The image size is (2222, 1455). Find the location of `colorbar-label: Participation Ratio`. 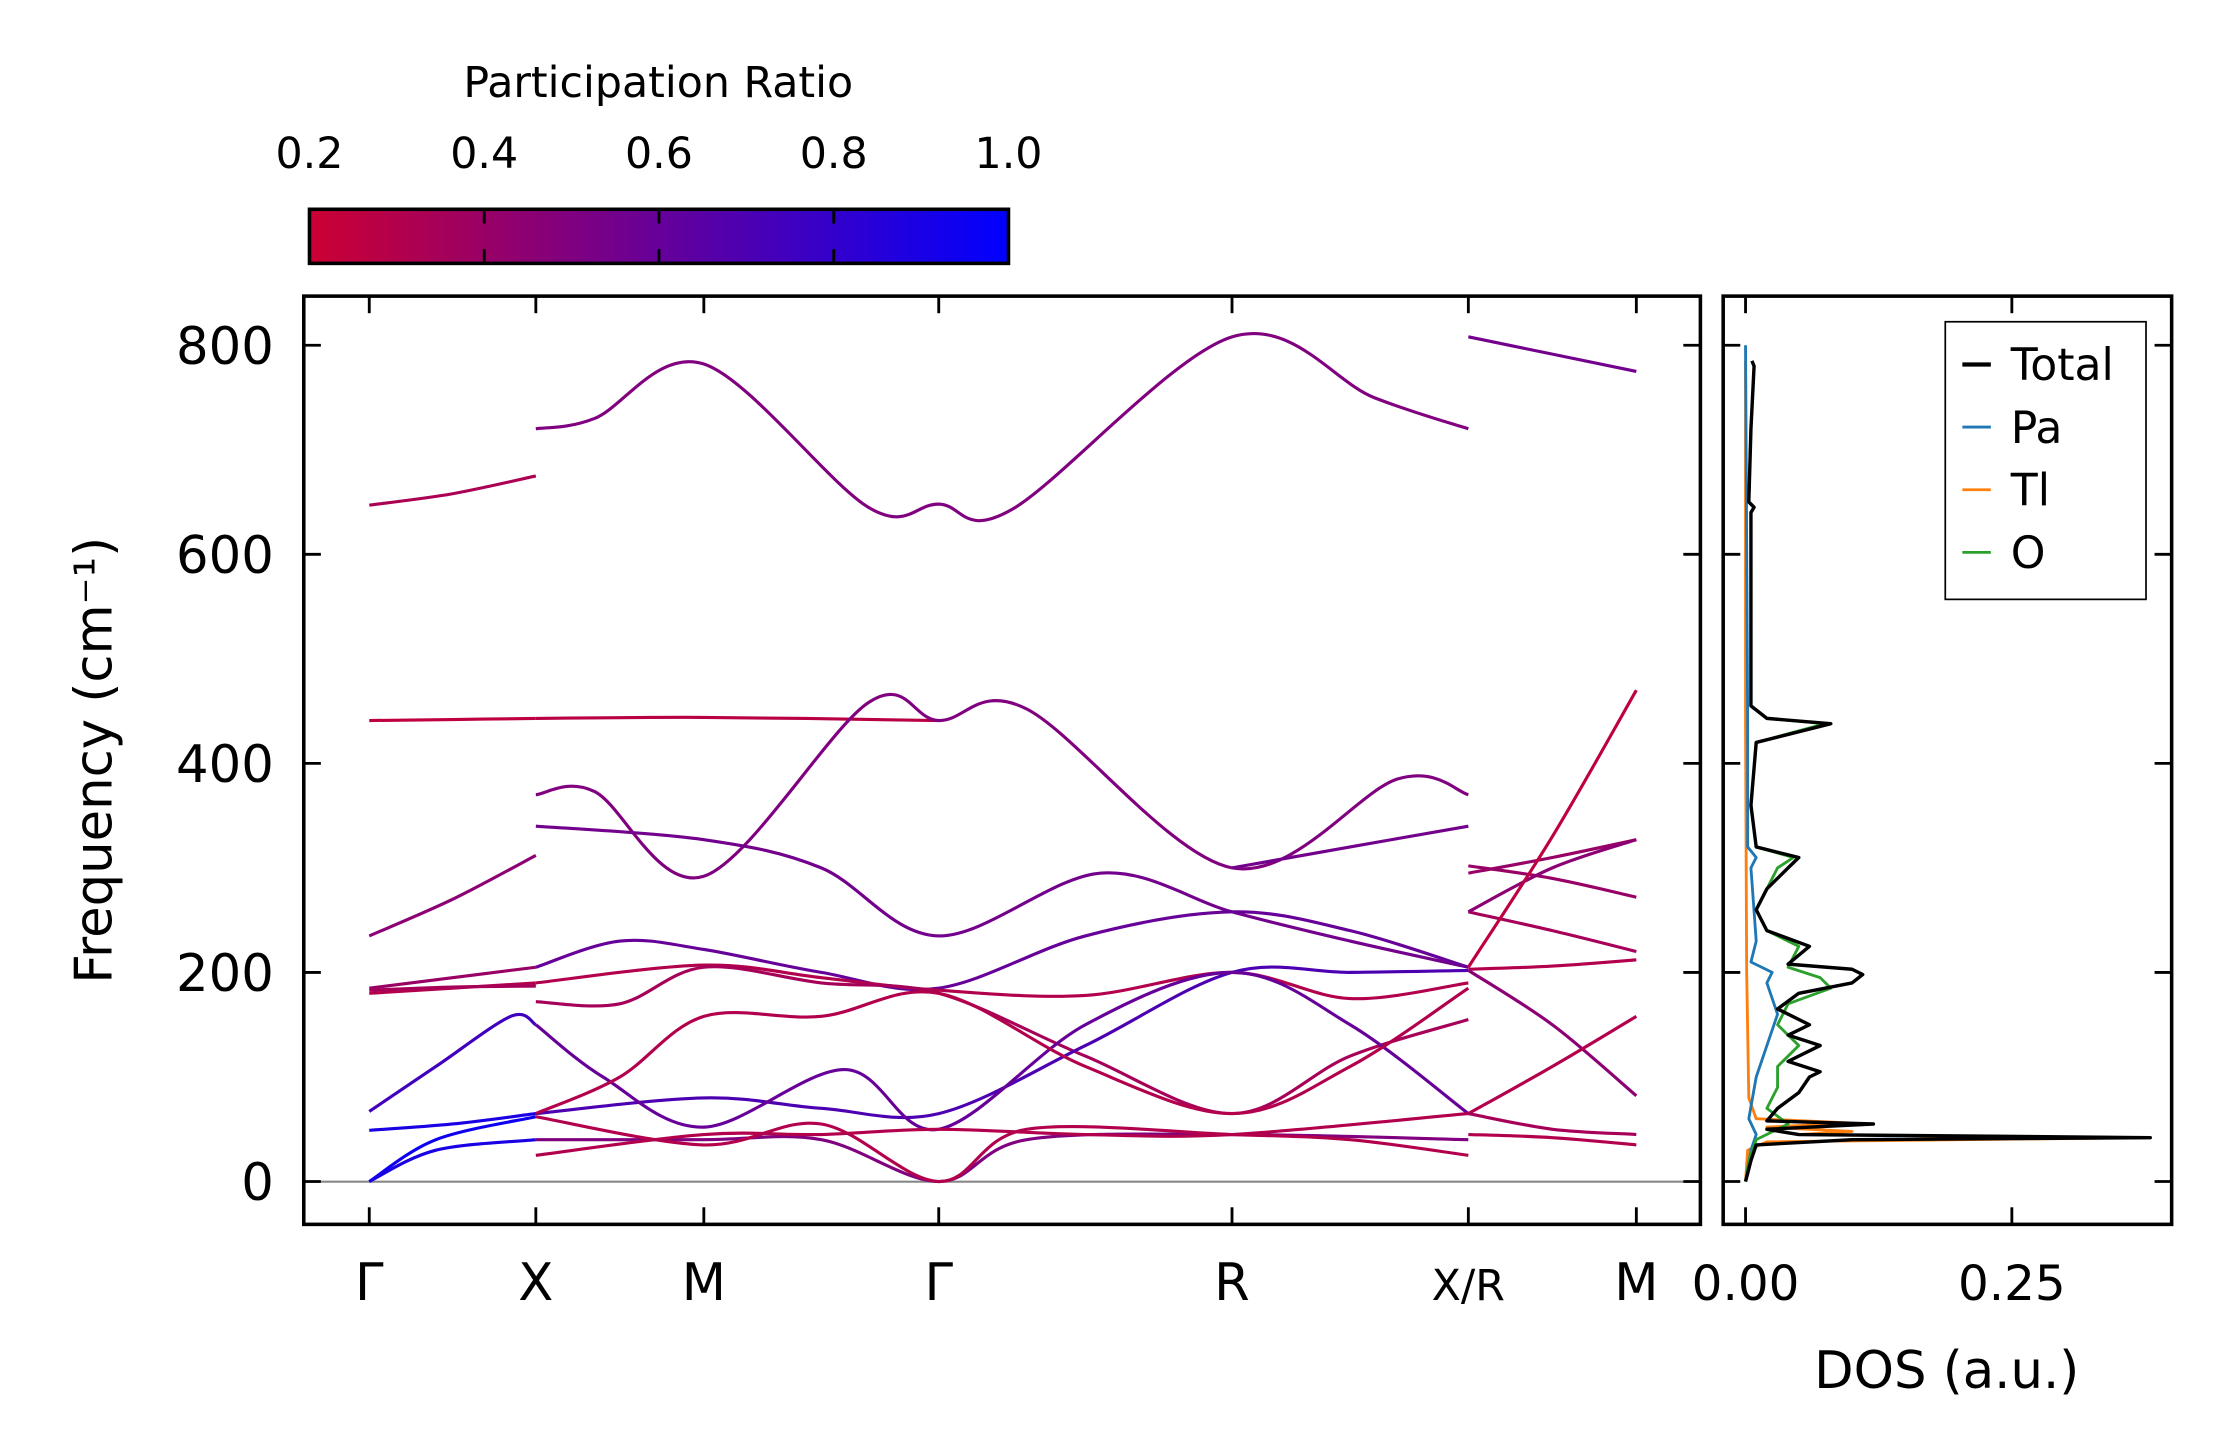

colorbar-label: Participation Ratio is located at coordinates (658, 83).